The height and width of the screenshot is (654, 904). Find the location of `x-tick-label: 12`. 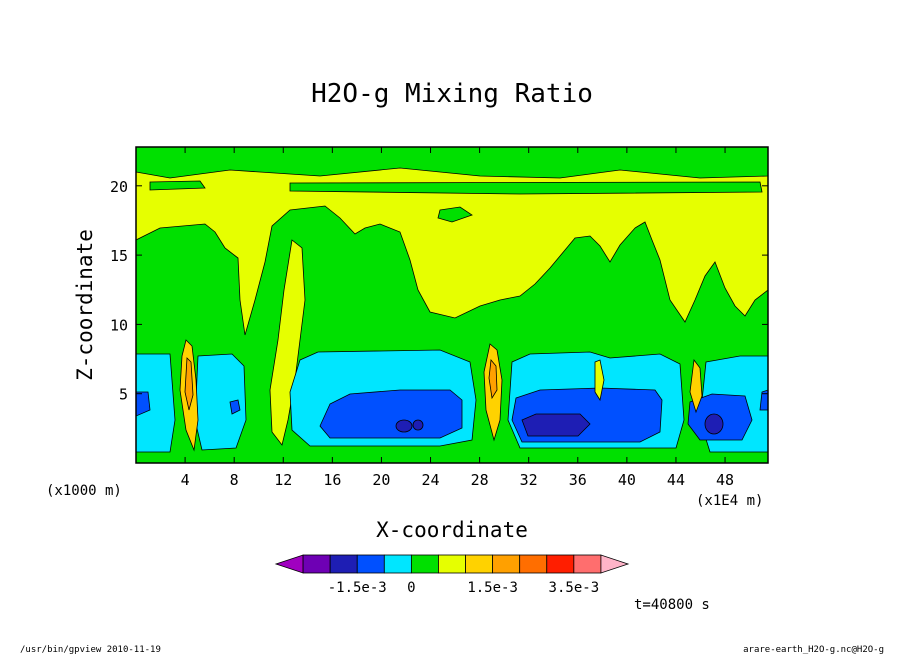

x-tick-label: 12 is located at coordinates (283, 480).